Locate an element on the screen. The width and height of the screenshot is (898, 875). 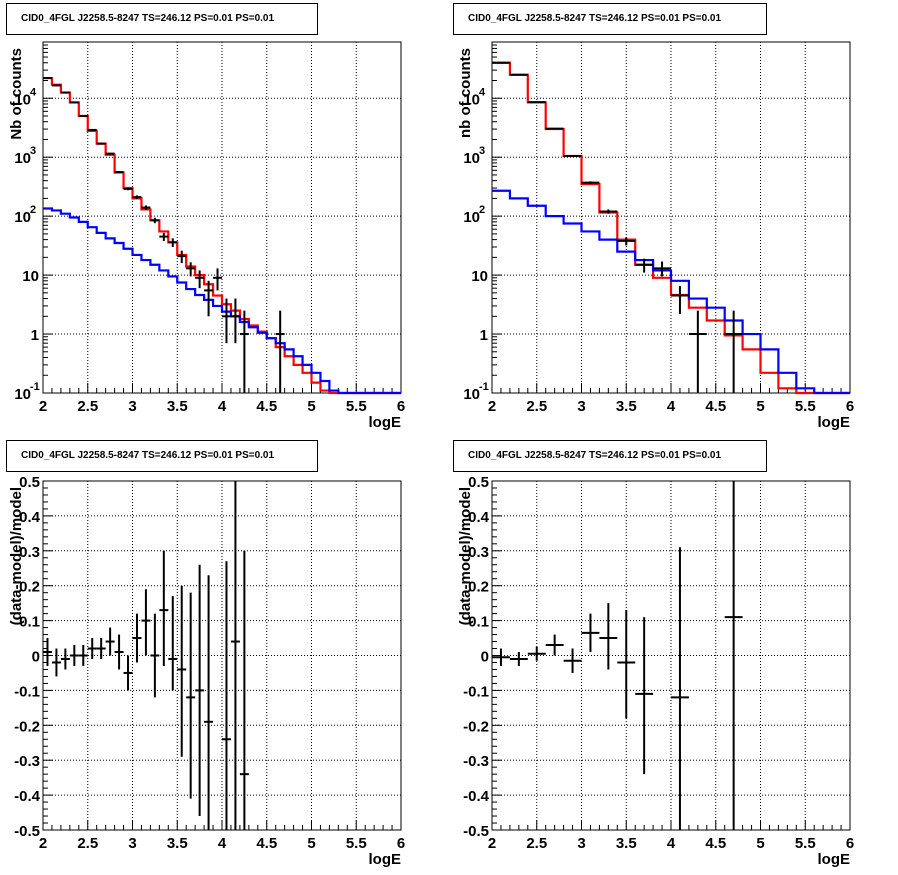
y-tick-label: -0.2 is located at coordinates (27, 726).